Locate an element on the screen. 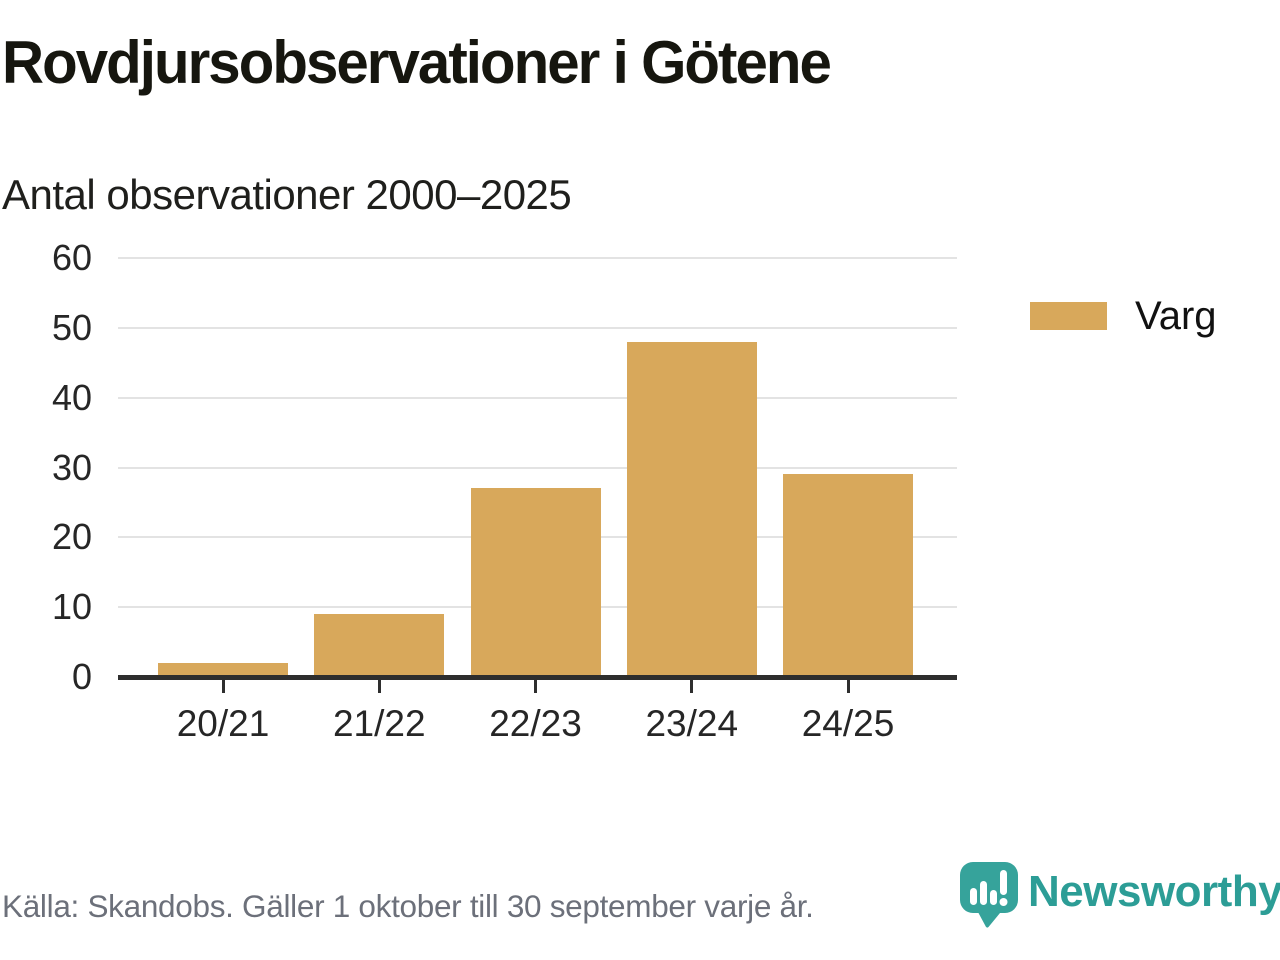 The height and width of the screenshot is (960, 1280). x-axis-label-21-22: 21/22 is located at coordinates (379, 723).